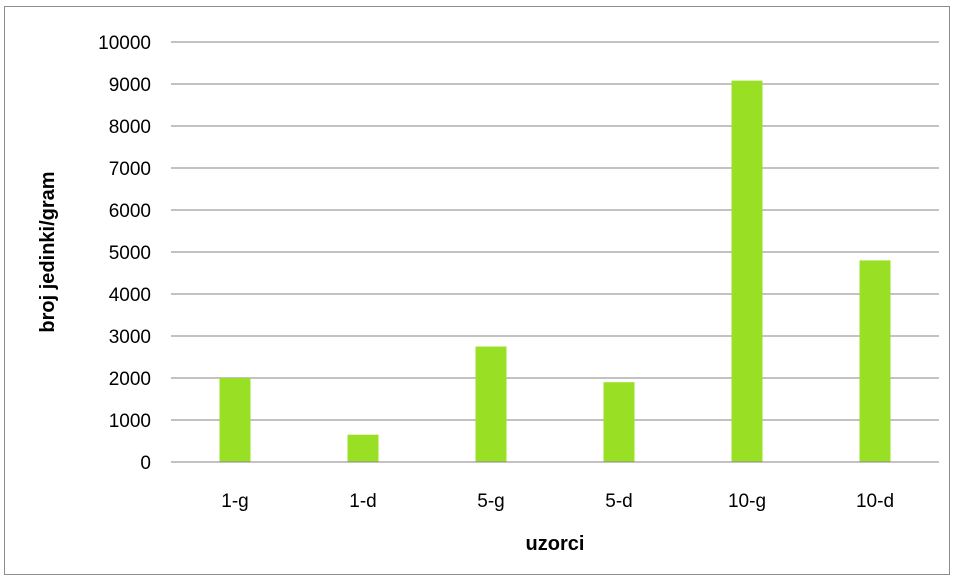 This screenshot has width=955, height=581. Describe the element at coordinates (557, 501) in the screenshot. I see `x-tick-labels: 1-g 1-d 5-g 5-d 10-g 10-d` at that location.